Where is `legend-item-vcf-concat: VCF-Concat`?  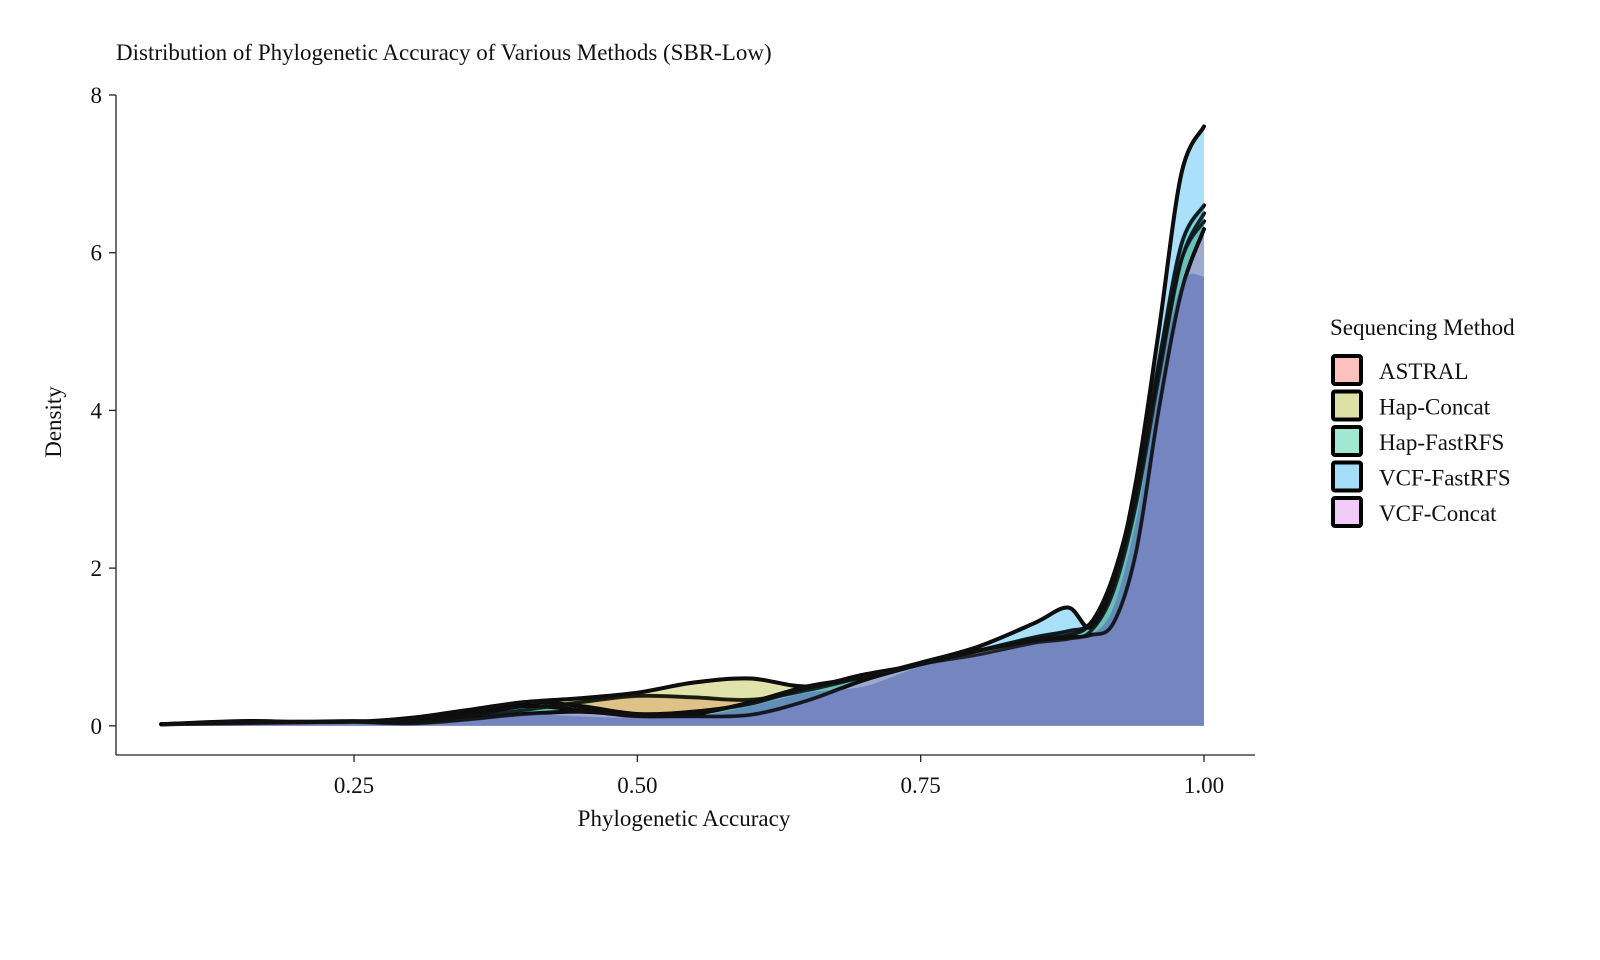
legend-item-vcf-concat: VCF-Concat is located at coordinates (1414, 512).